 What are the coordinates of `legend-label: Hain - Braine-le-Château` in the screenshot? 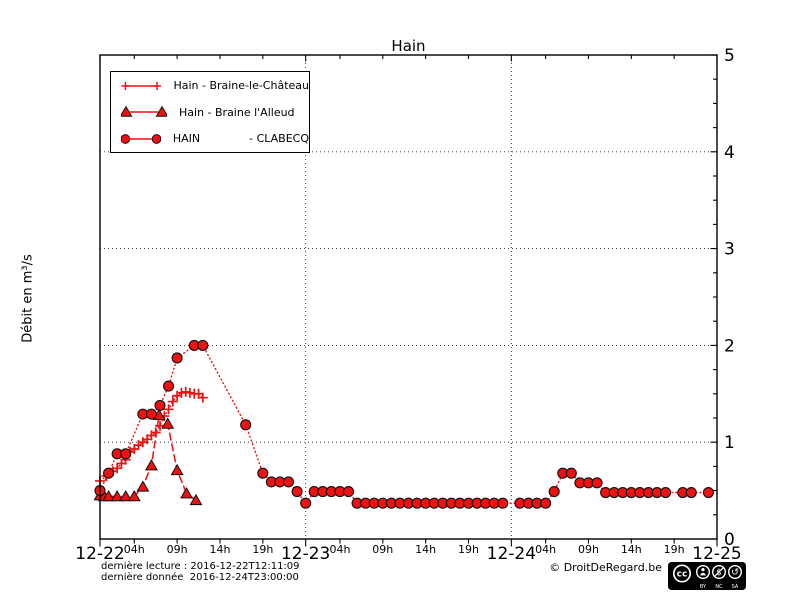 It's located at (241, 85).